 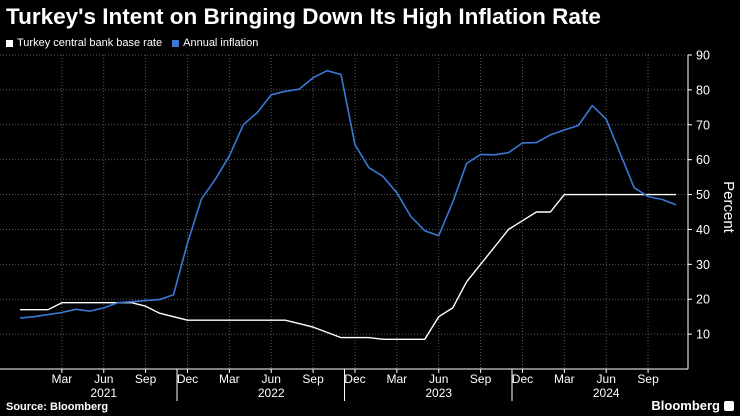 What do you see at coordinates (703, 230) in the screenshot?
I see `y-tick-label: 40` at bounding box center [703, 230].